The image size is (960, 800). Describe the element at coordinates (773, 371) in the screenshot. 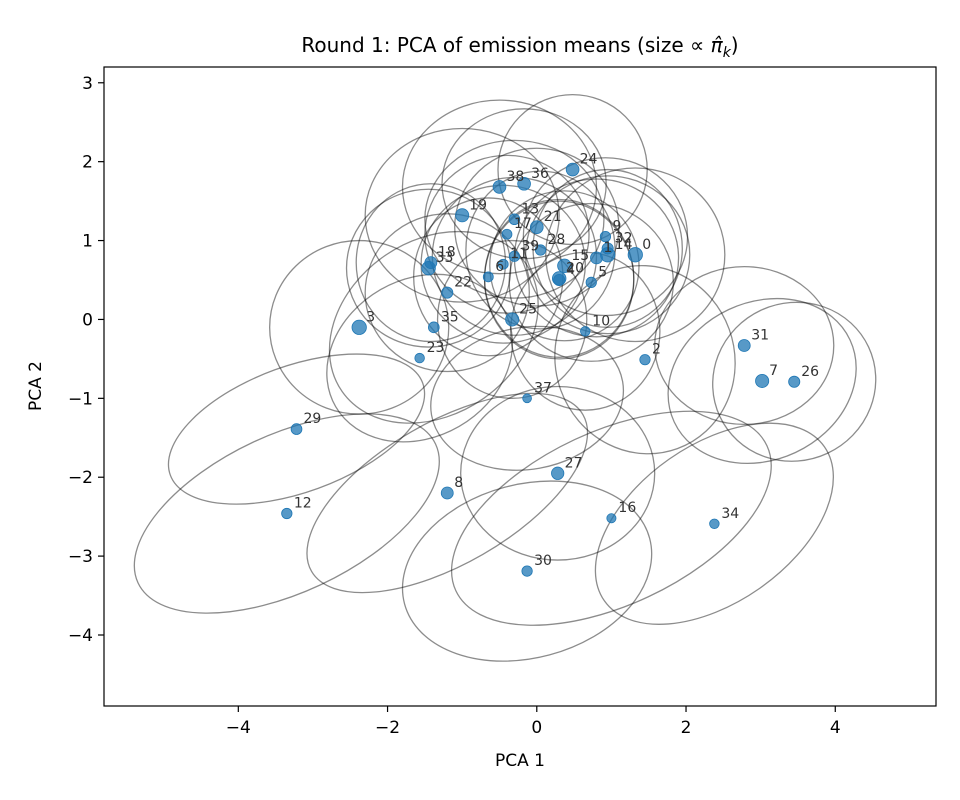

I see `point-label-7: 7` at that location.